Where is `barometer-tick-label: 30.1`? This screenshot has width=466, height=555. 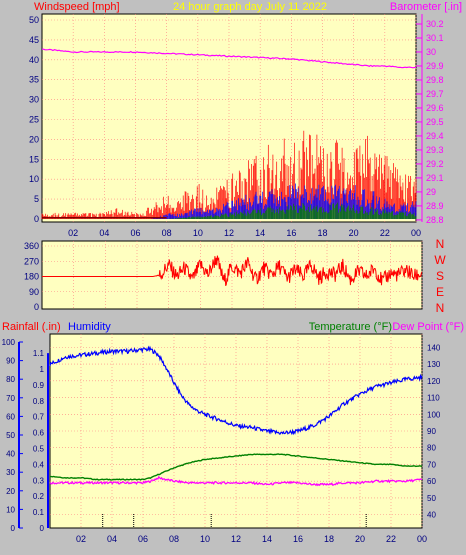 barometer-tick-label: 30.1 is located at coordinates (435, 38).